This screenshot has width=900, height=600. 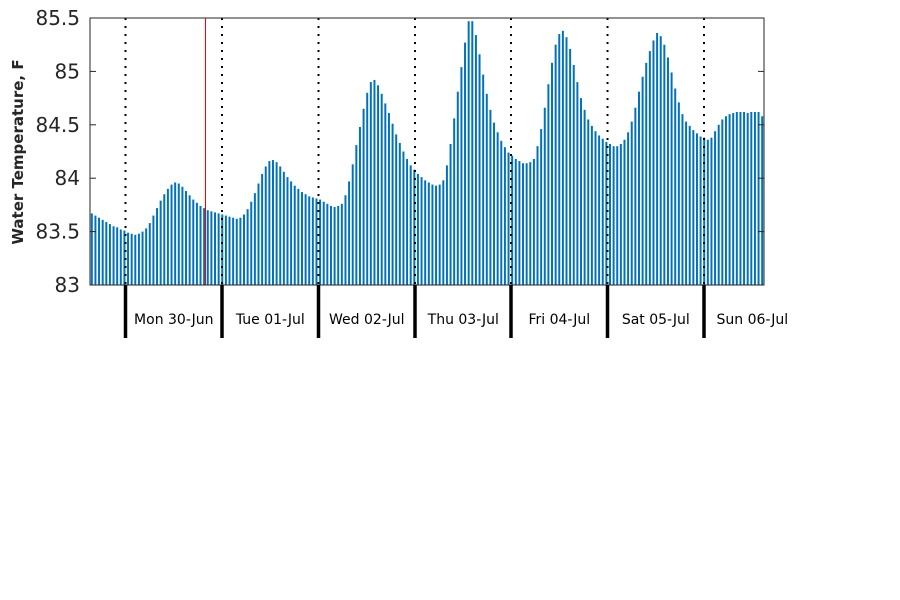 What do you see at coordinates (174, 320) in the screenshot?
I see `day-label: Mon 30-Jun` at bounding box center [174, 320].